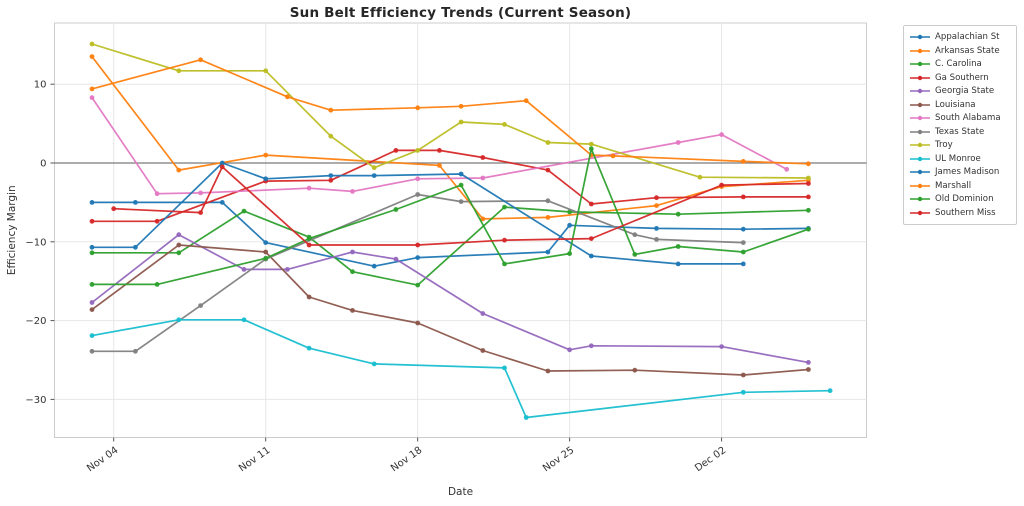  What do you see at coordinates (35, 321) in the screenshot?
I see `y-tick-label: −20` at bounding box center [35, 321].